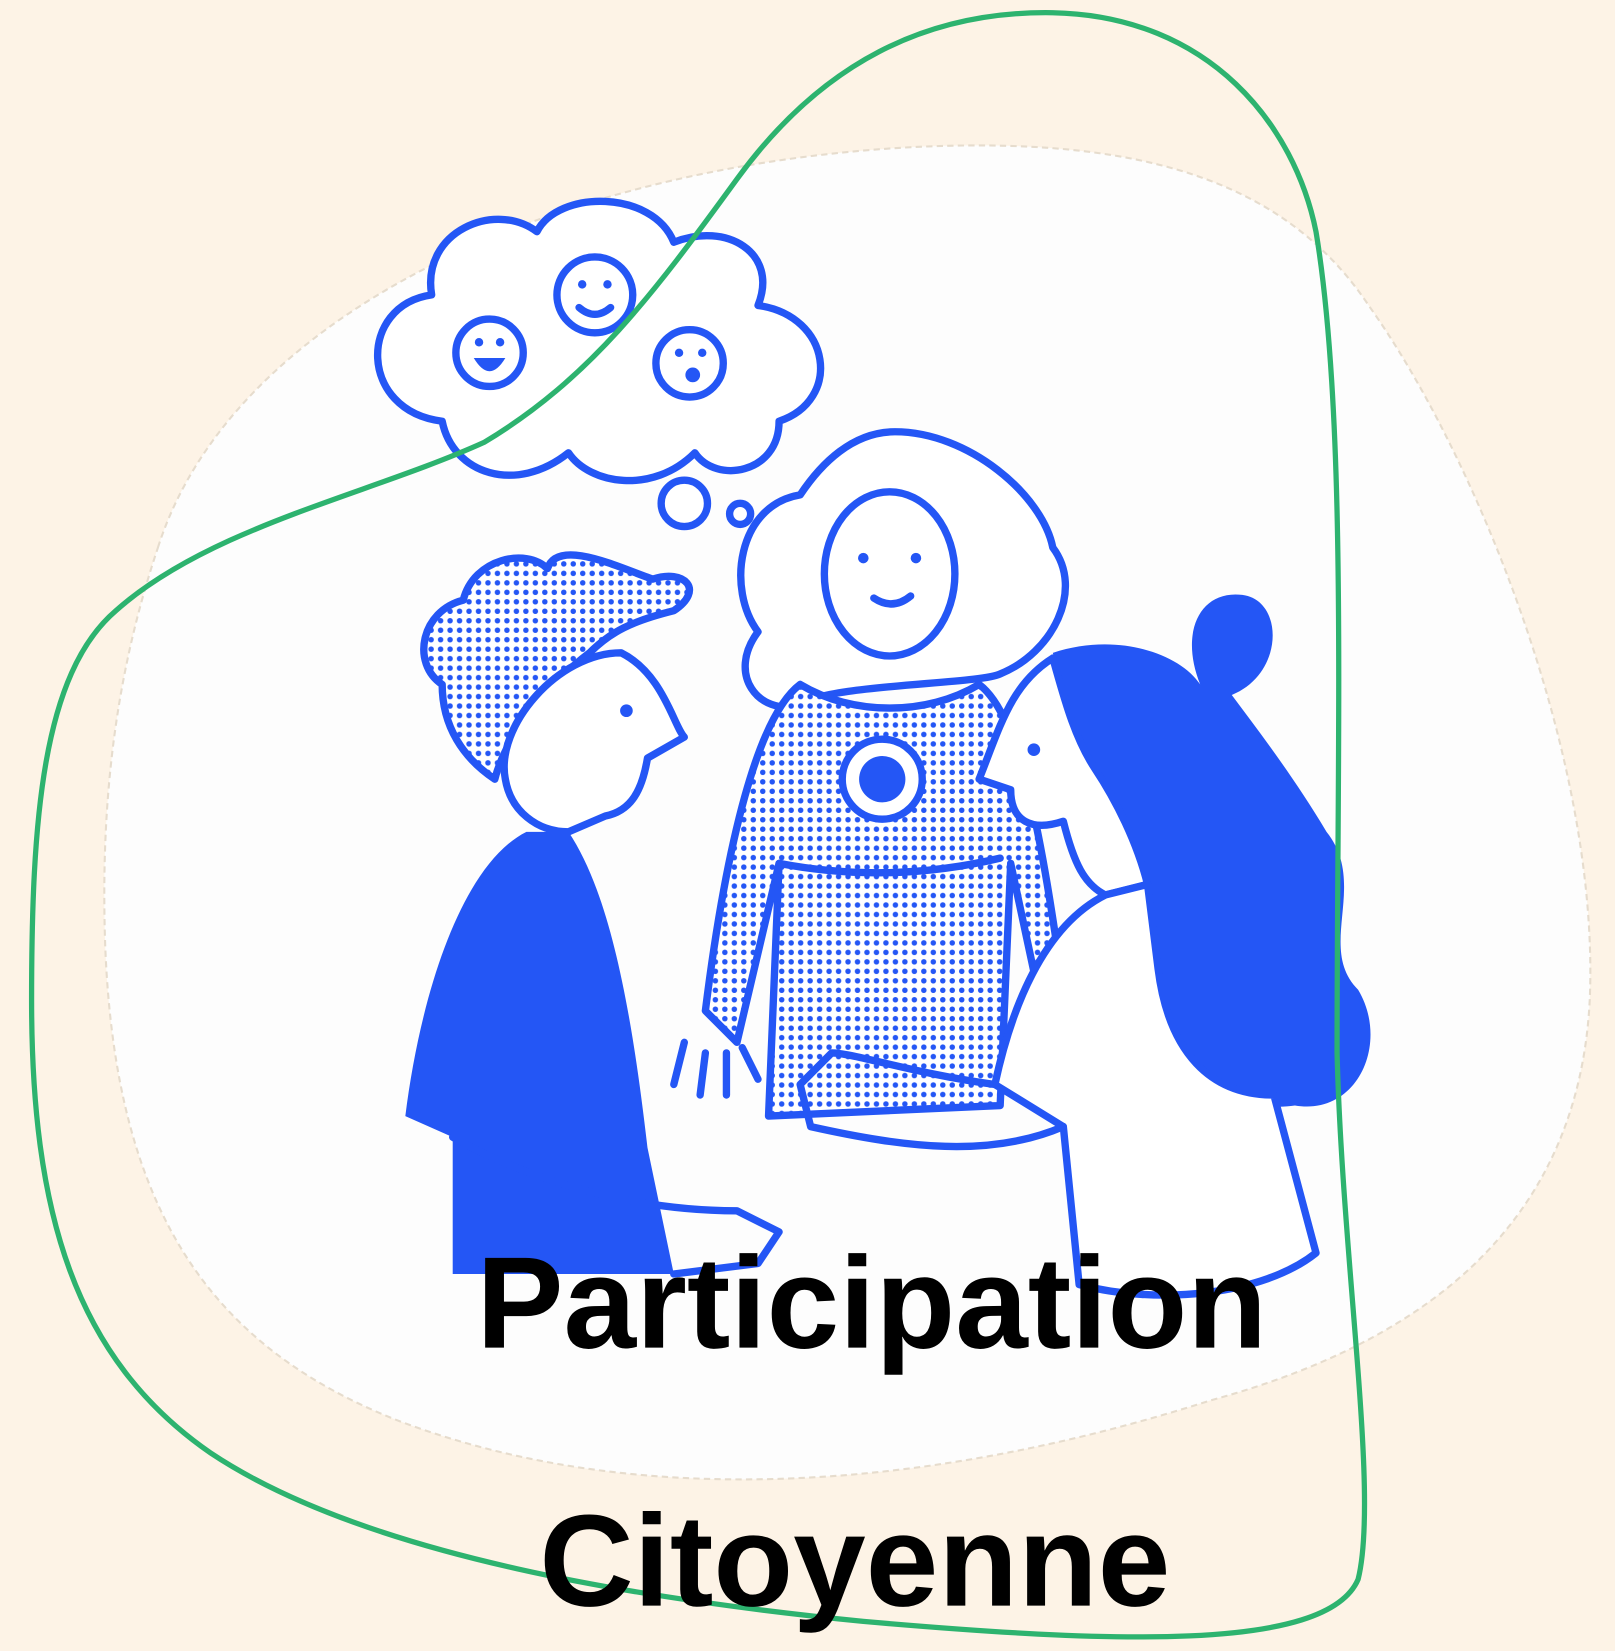 The width and height of the screenshot is (1615, 1651). What do you see at coordinates (871, 1303) in the screenshot?
I see `title-line-1: Participation` at bounding box center [871, 1303].